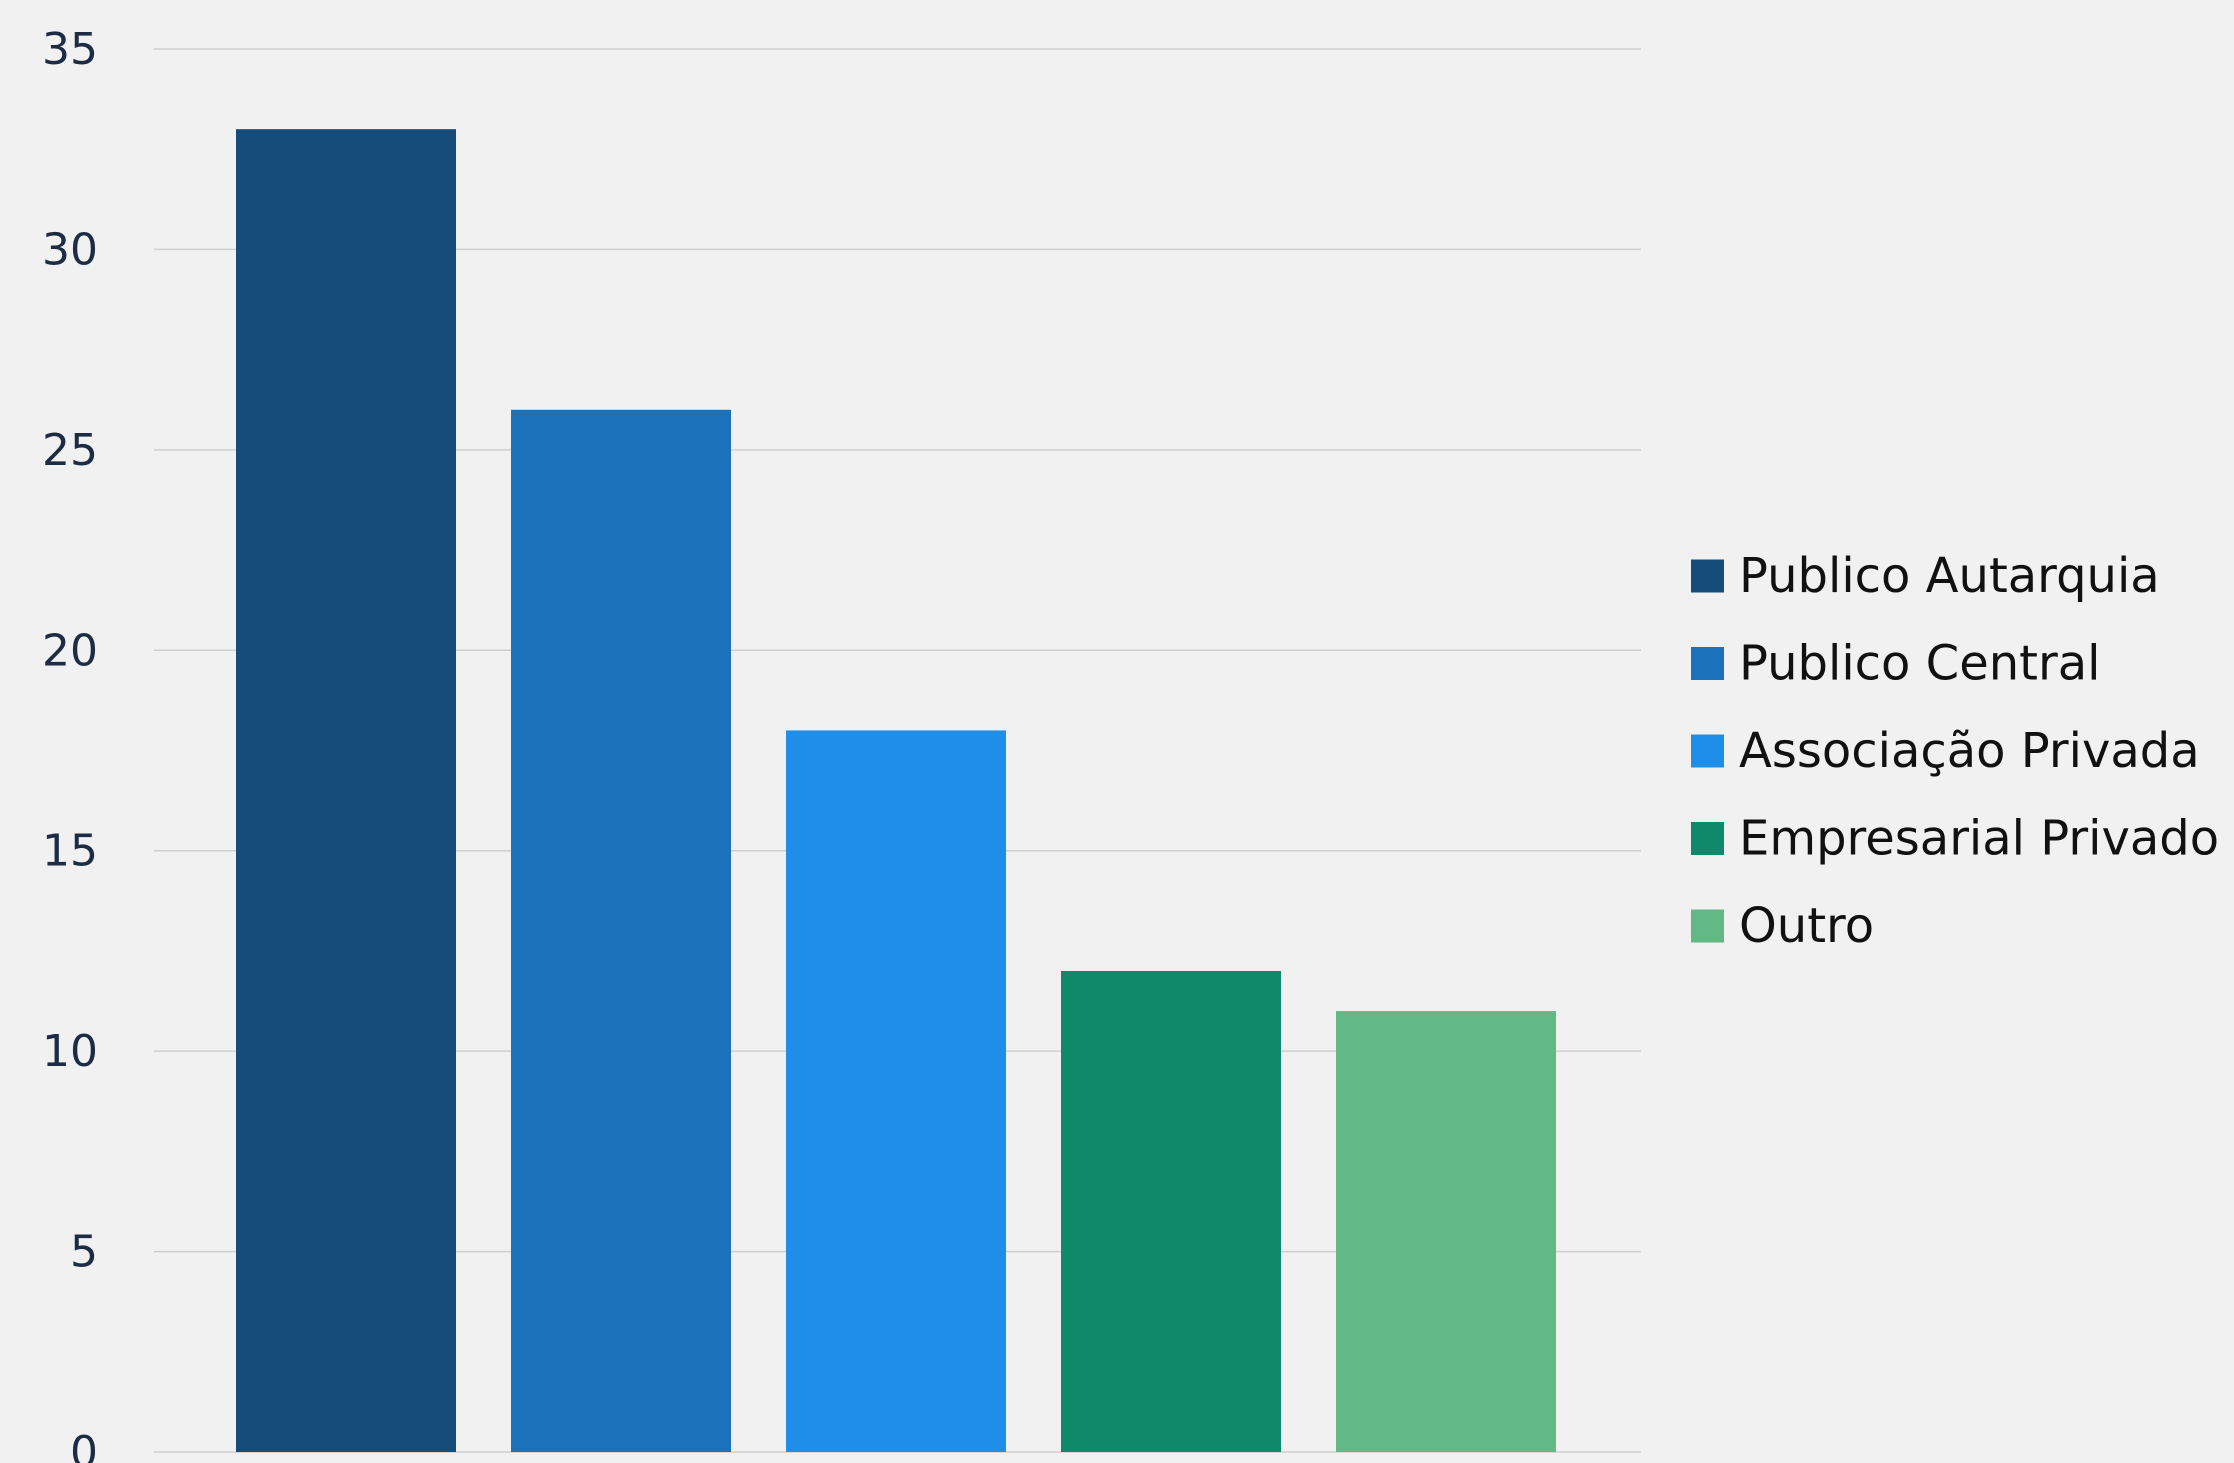 The width and height of the screenshot is (2234, 1463). What do you see at coordinates (1919, 664) in the screenshot?
I see `legend-label: Publico Central` at bounding box center [1919, 664].